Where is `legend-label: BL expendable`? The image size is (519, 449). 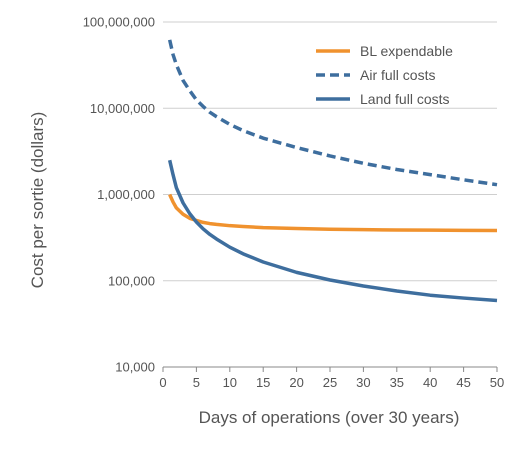 legend-label: BL expendable is located at coordinates (406, 51).